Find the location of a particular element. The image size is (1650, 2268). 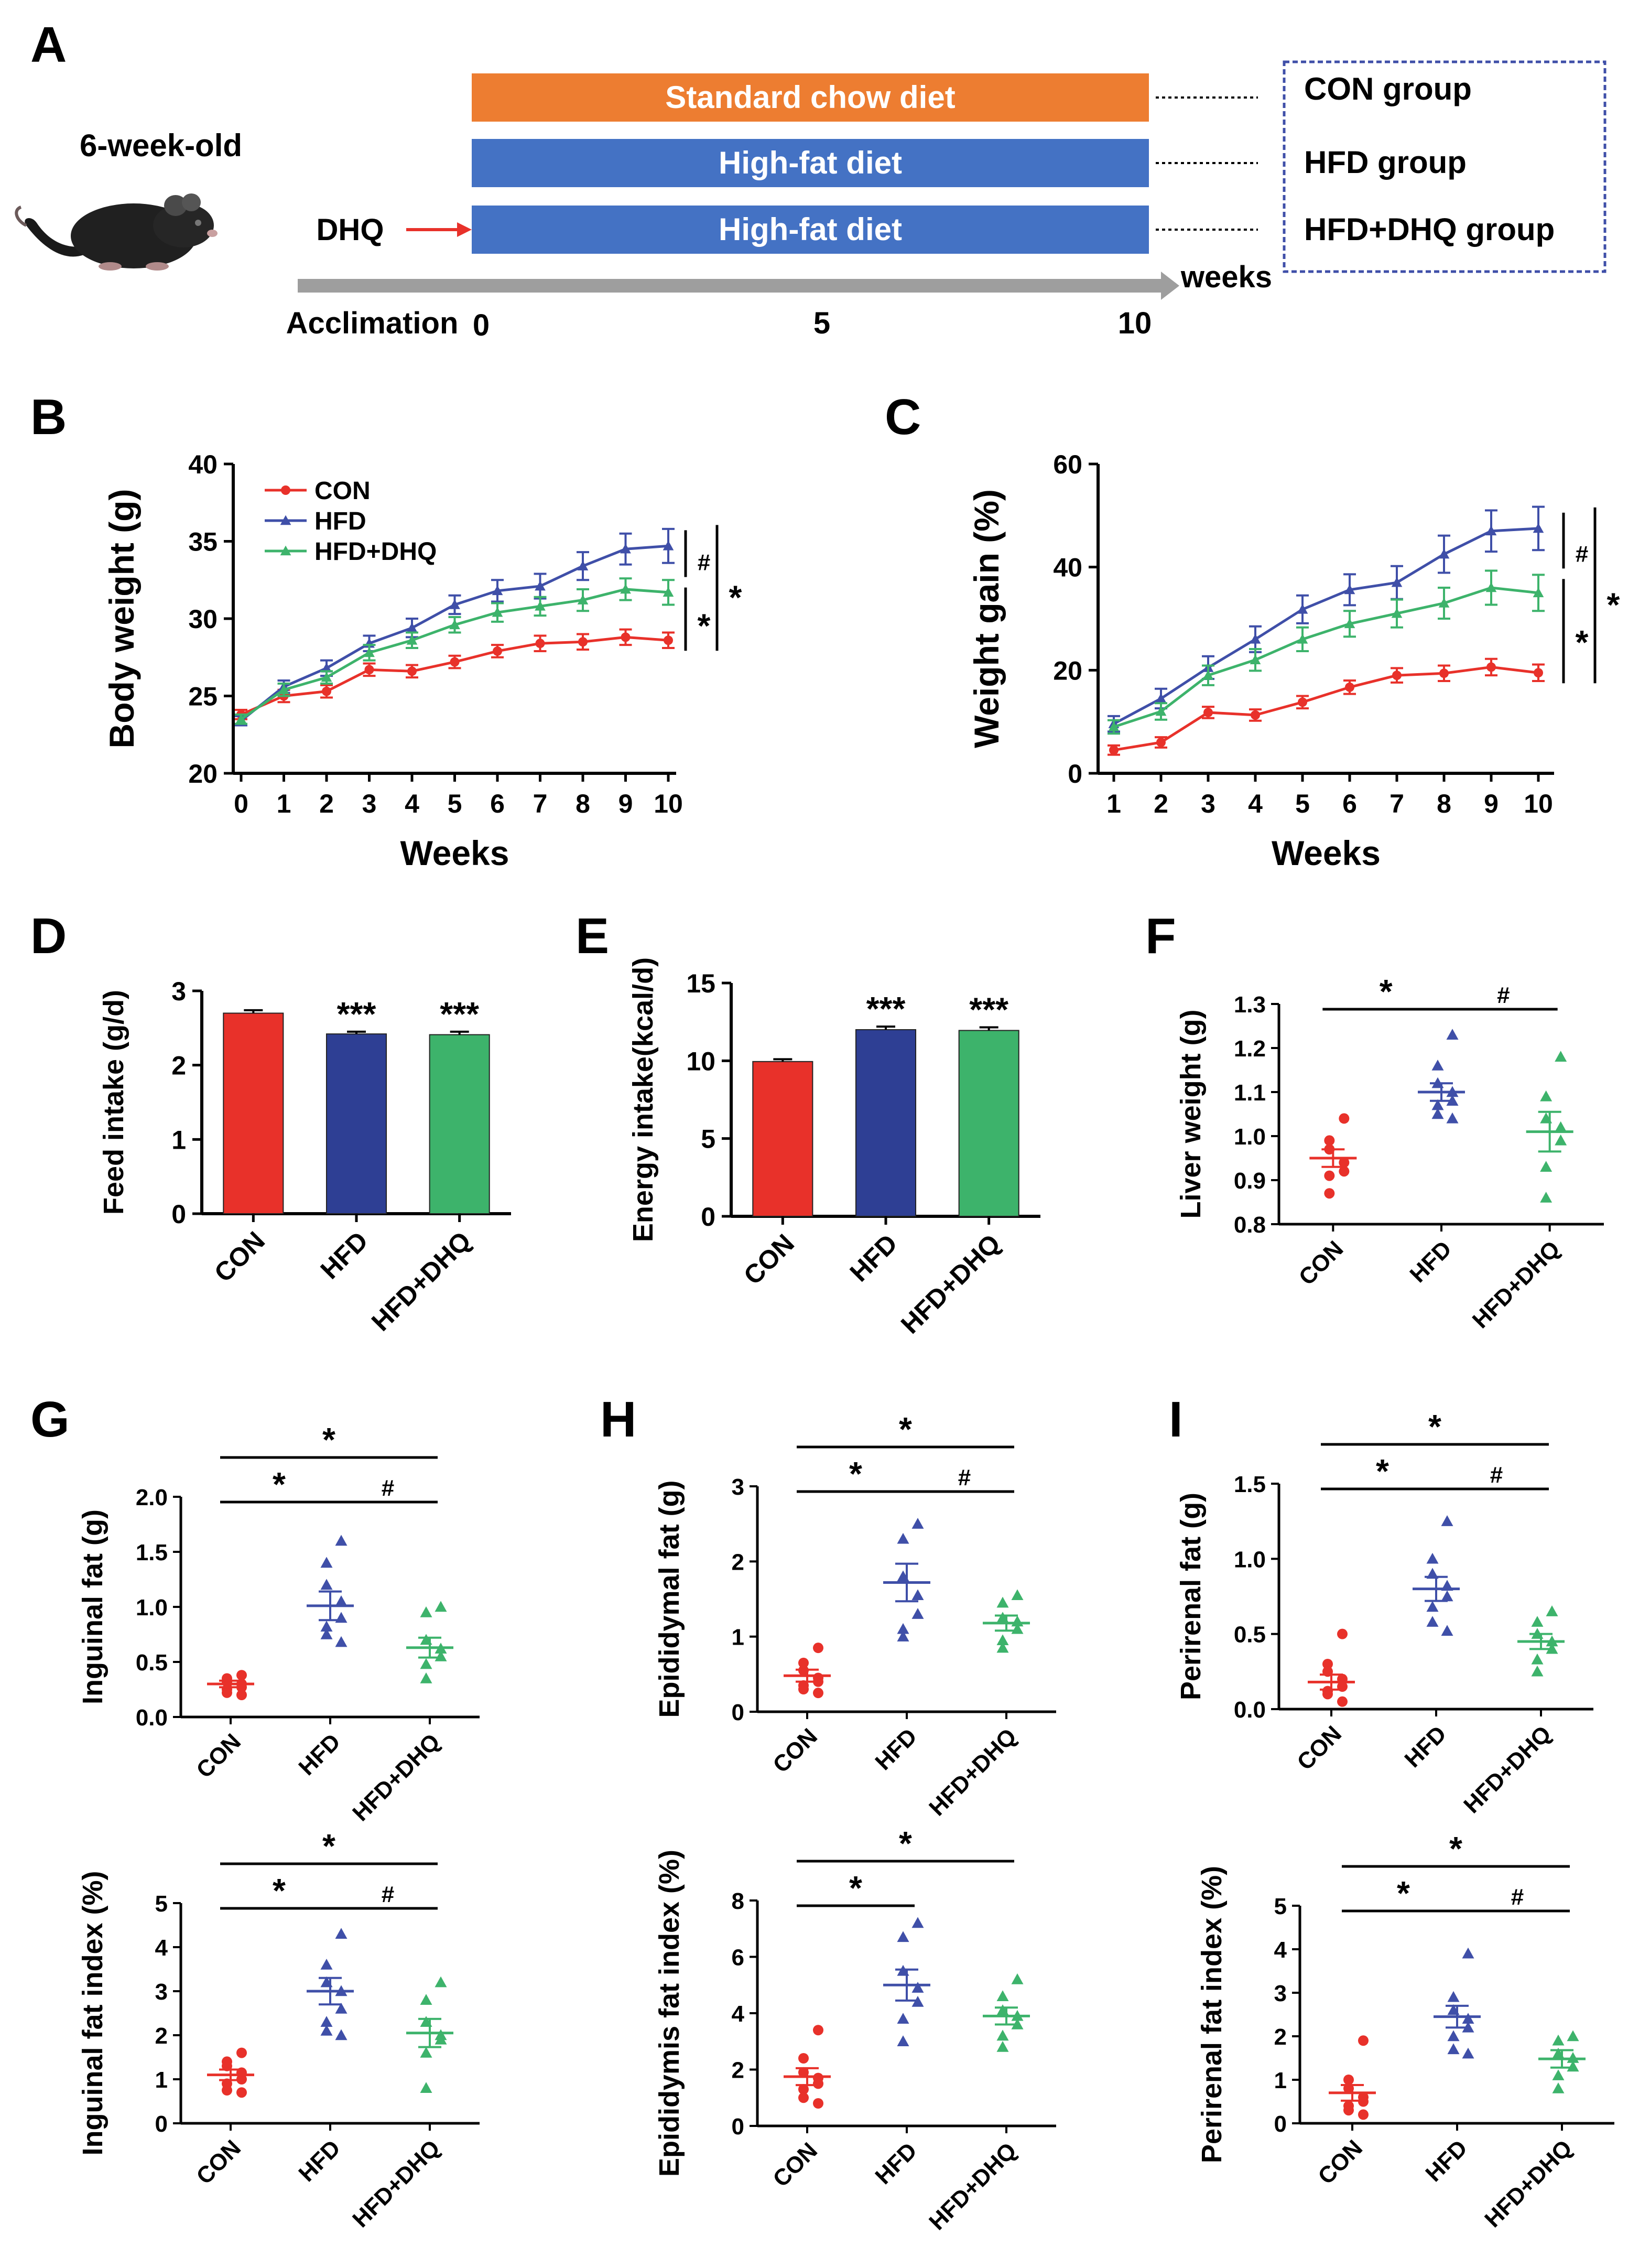

timeline-label-5: 5 is located at coordinates (821, 323).